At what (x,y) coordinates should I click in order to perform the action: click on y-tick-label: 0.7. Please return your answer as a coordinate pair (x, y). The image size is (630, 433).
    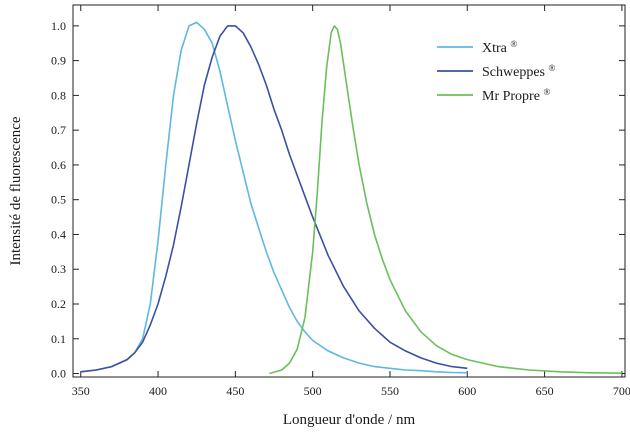
    Looking at the image, I should click on (58, 130).